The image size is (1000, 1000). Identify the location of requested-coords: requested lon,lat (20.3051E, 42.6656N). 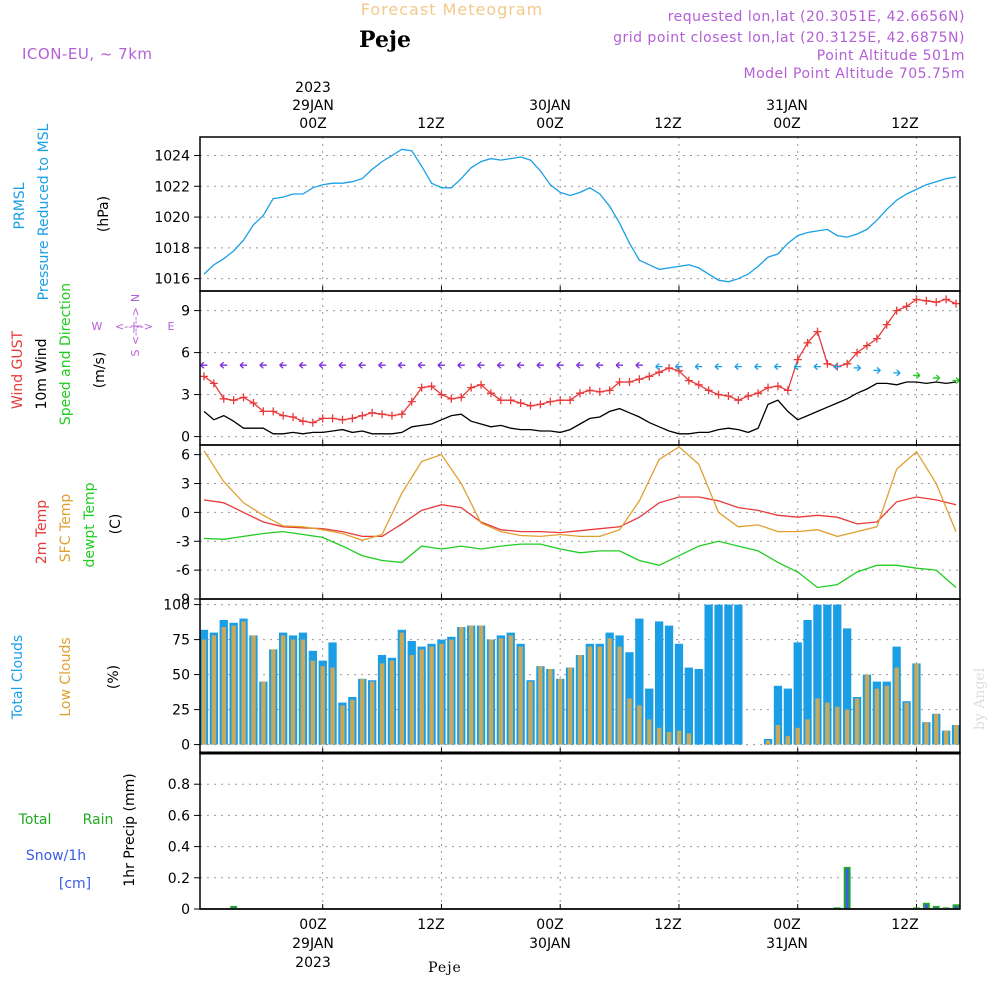
(816, 17).